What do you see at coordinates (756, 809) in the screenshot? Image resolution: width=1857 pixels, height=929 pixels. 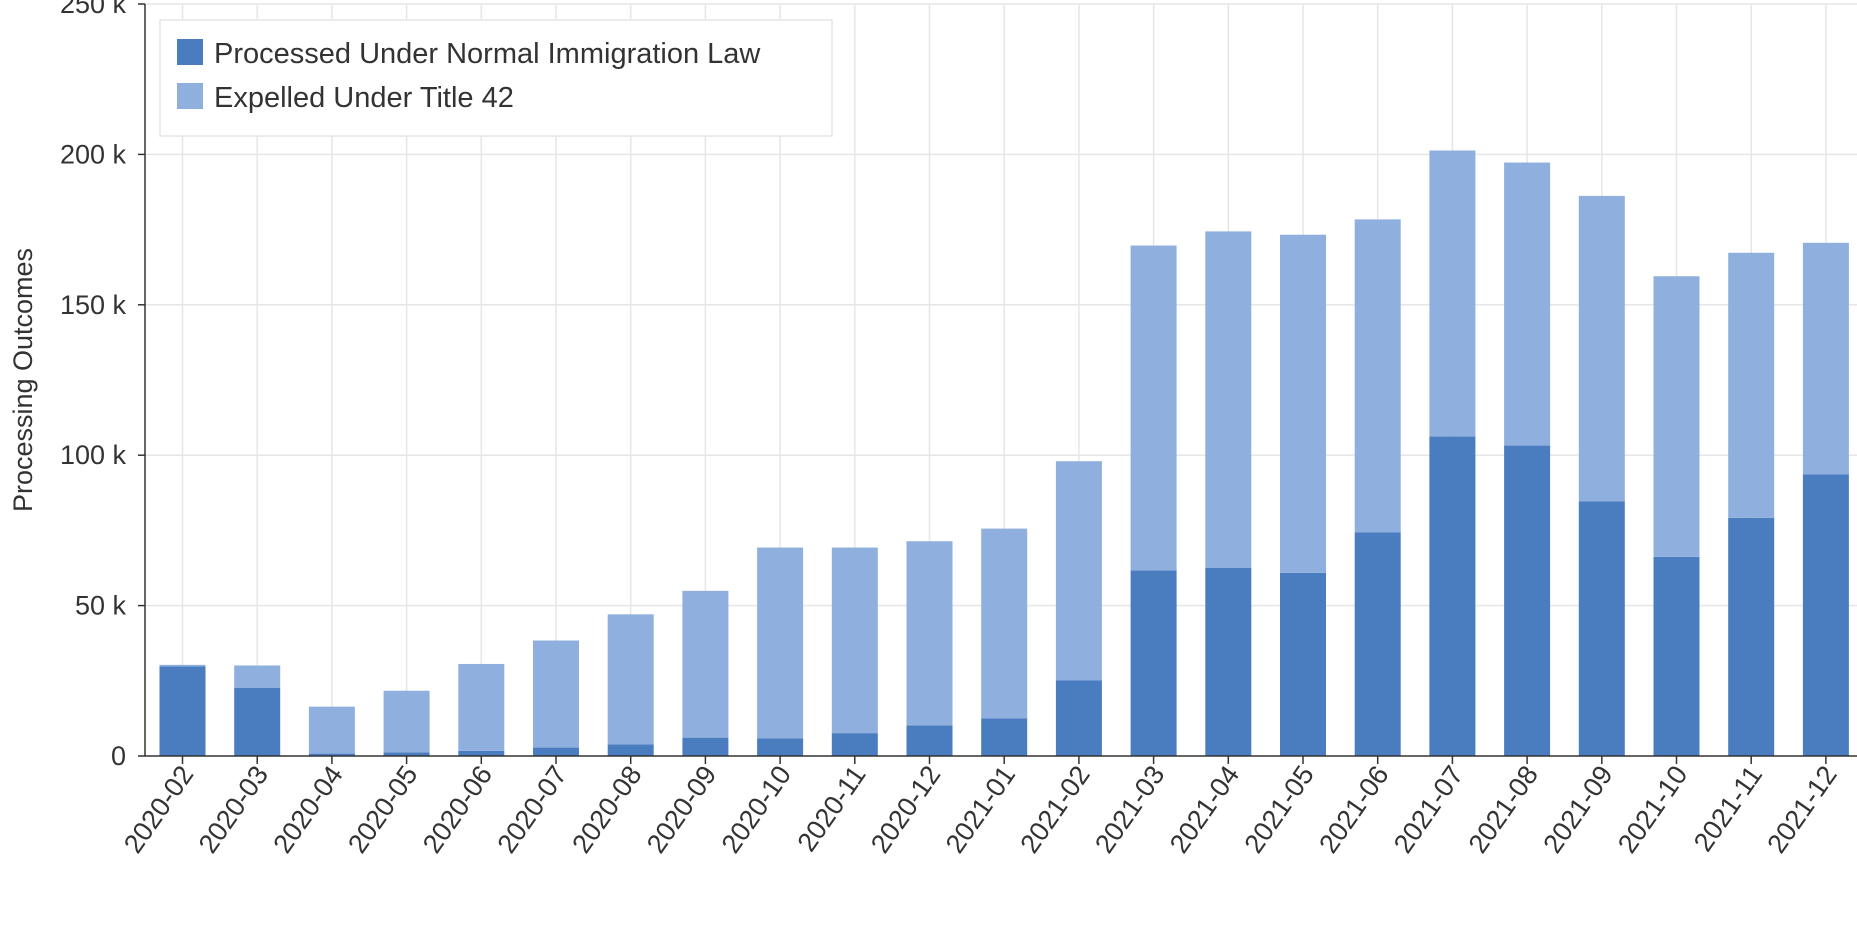 I see `x-tick-label: 2020-10` at bounding box center [756, 809].